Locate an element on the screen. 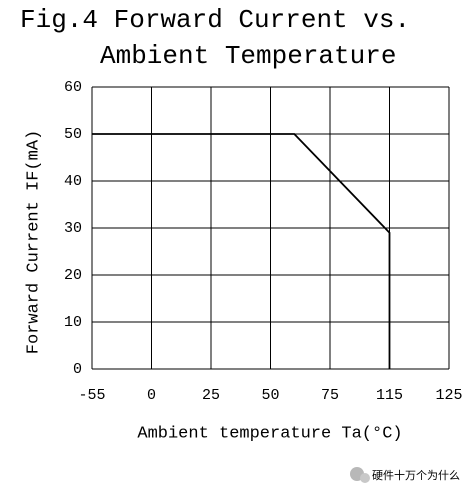 This screenshot has height=496, width=474. watermark-icon is located at coordinates (360, 475).